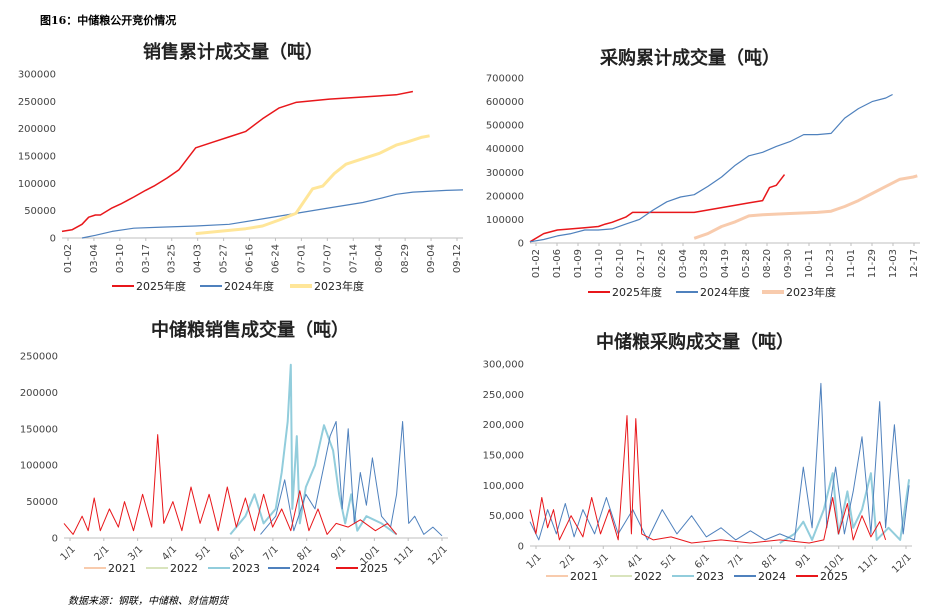 The image size is (928, 611). What do you see at coordinates (872, 263) in the screenshot?
I see `x-tick-label: 11-29` at bounding box center [872, 263].